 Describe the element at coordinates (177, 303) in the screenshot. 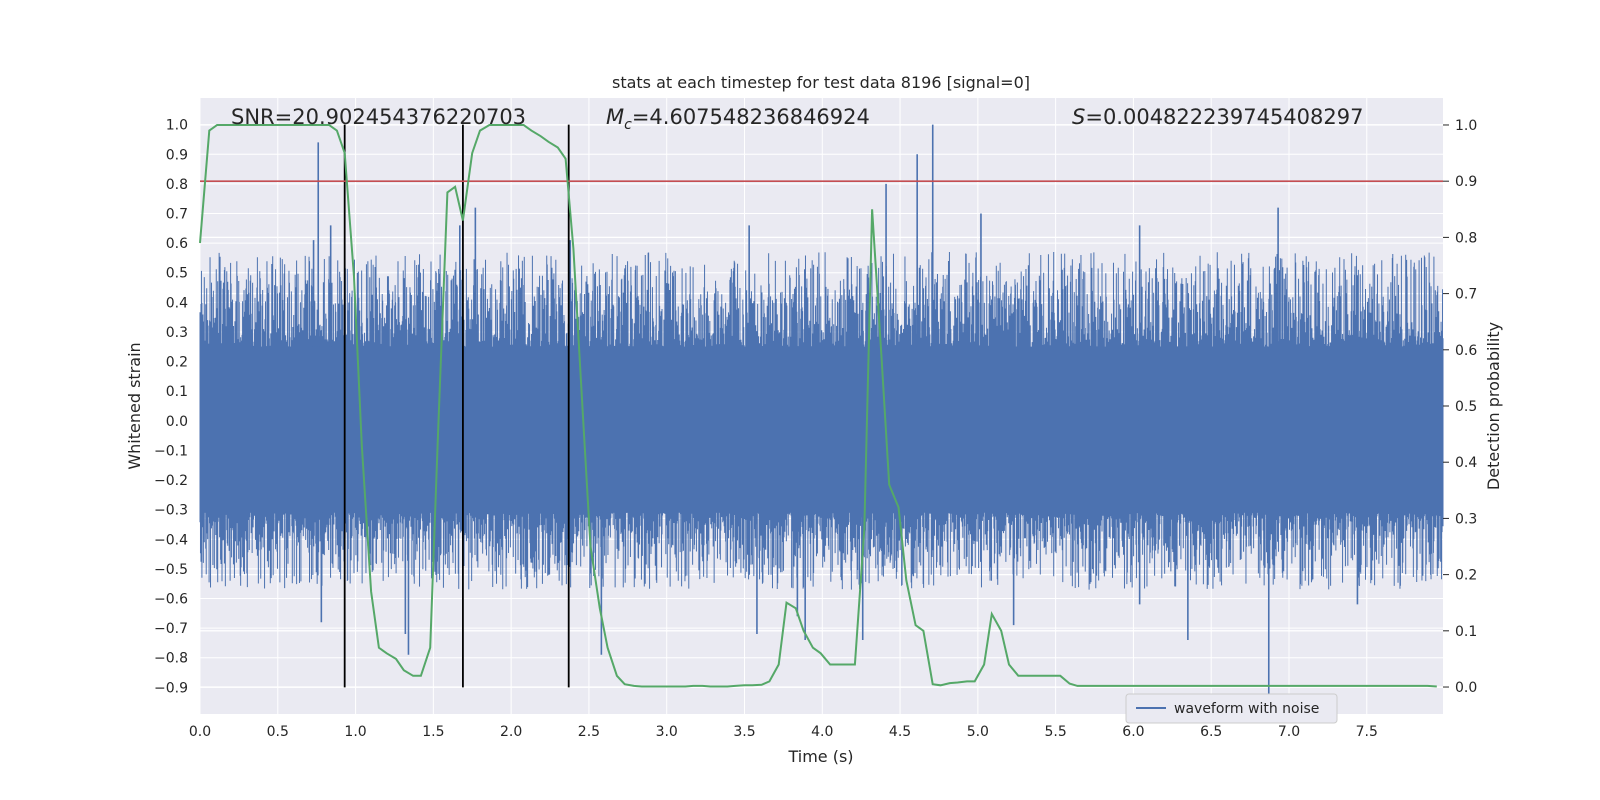

I see `y-tick-label: 0.4` at that location.